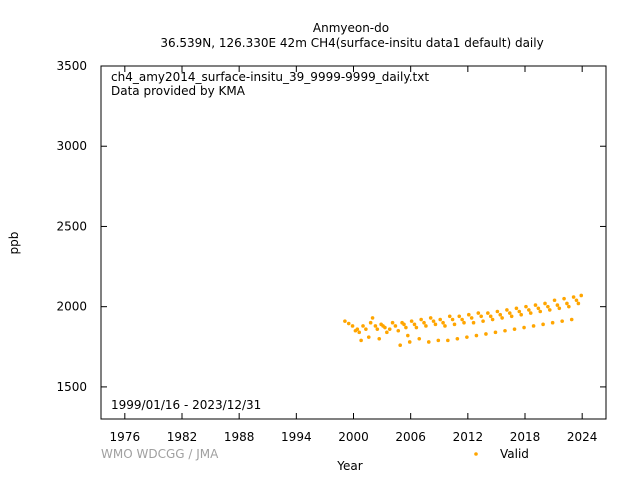  What do you see at coordinates (514, 454) in the screenshot?
I see `legend-label: Valid` at bounding box center [514, 454].